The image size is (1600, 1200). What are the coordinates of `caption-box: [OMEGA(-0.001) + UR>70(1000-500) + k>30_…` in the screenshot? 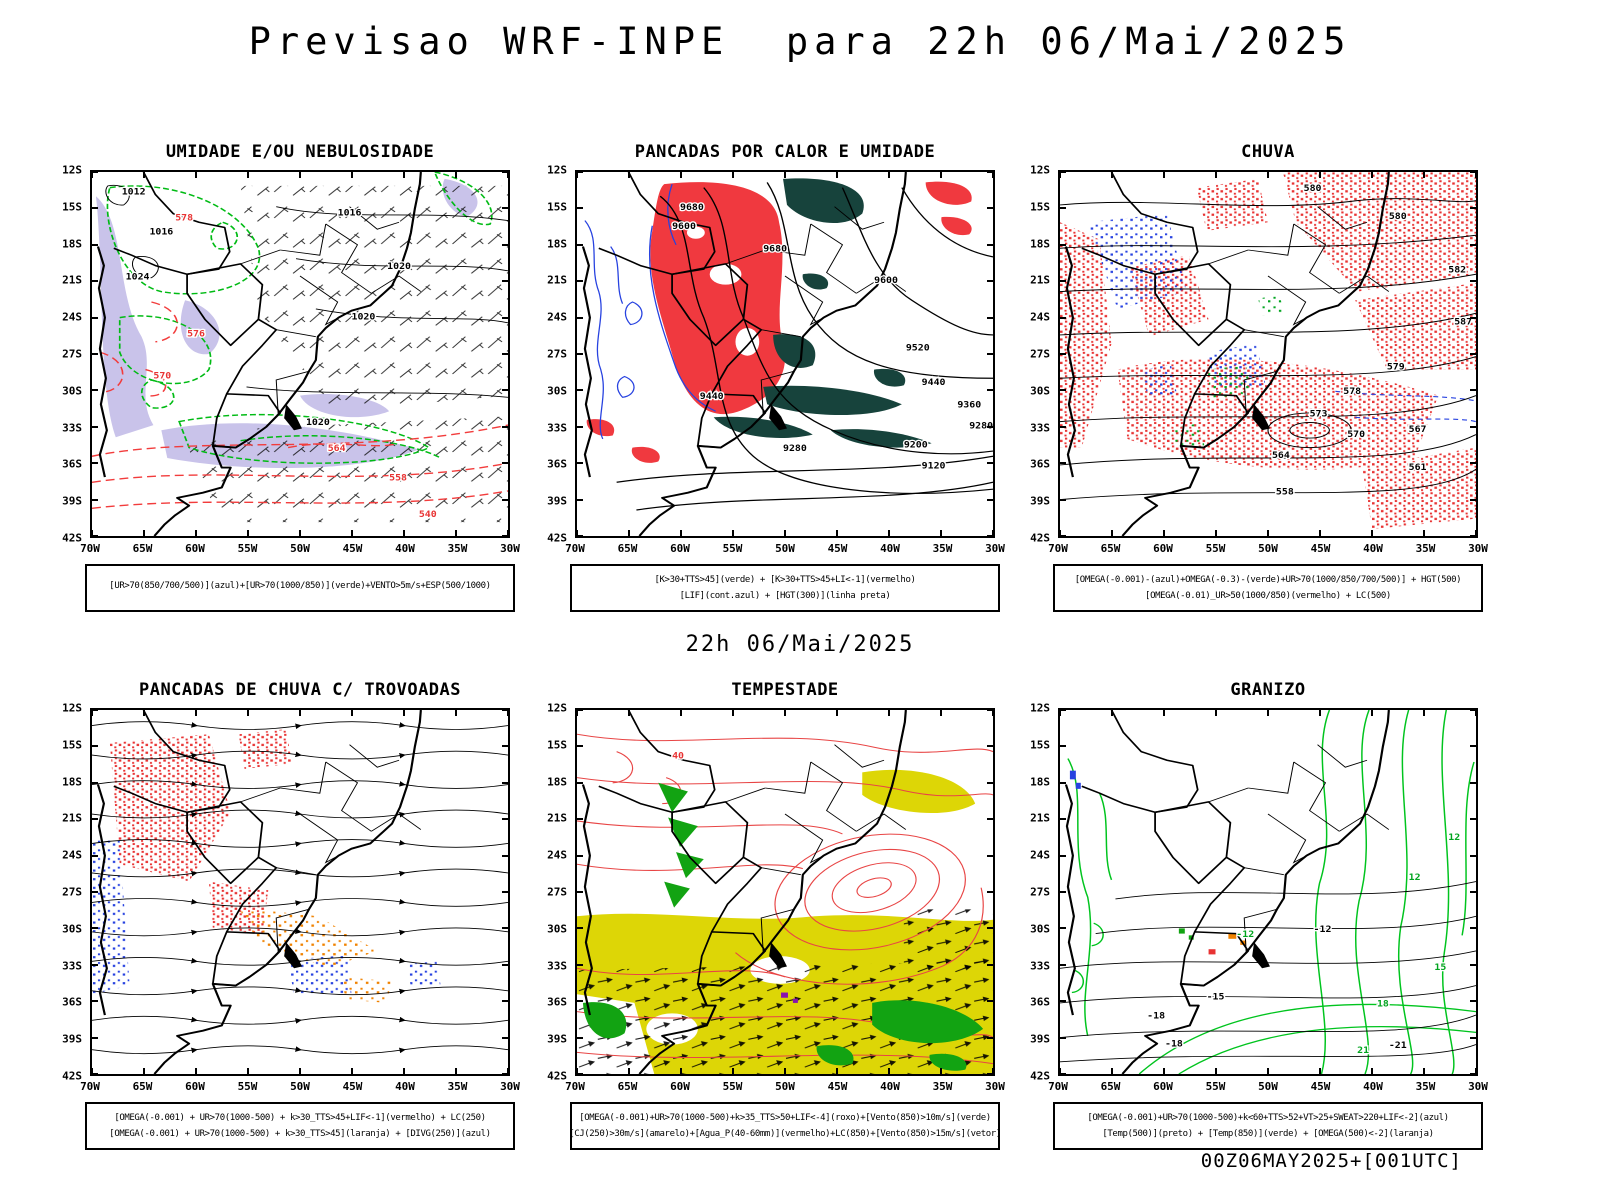 It's located at (300, 1126).